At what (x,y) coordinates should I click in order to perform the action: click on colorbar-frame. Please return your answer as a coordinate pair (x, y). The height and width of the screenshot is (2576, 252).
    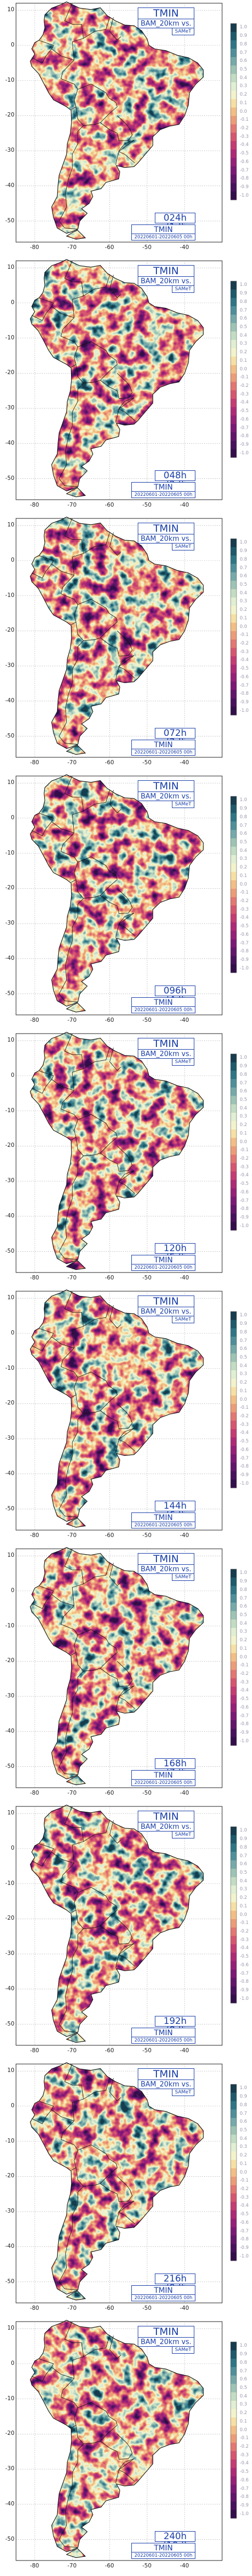
    Looking at the image, I should click on (233, 1142).